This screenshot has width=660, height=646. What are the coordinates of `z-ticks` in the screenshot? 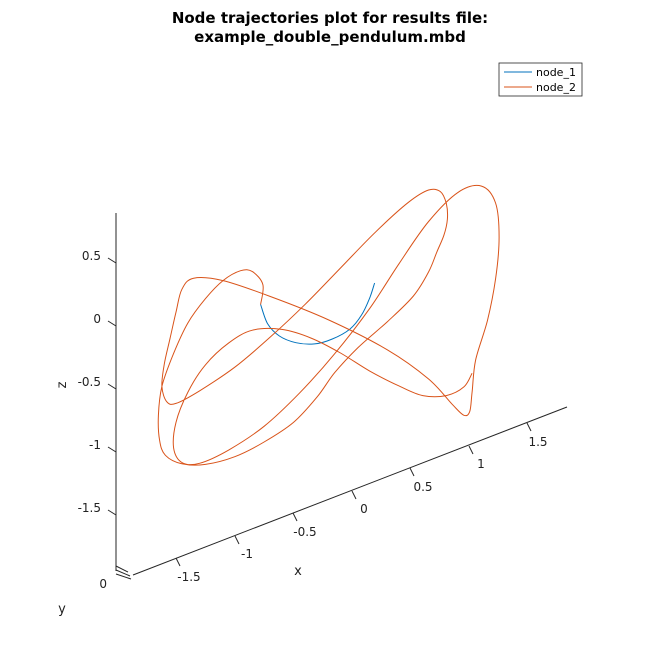 It's located at (112, 386).